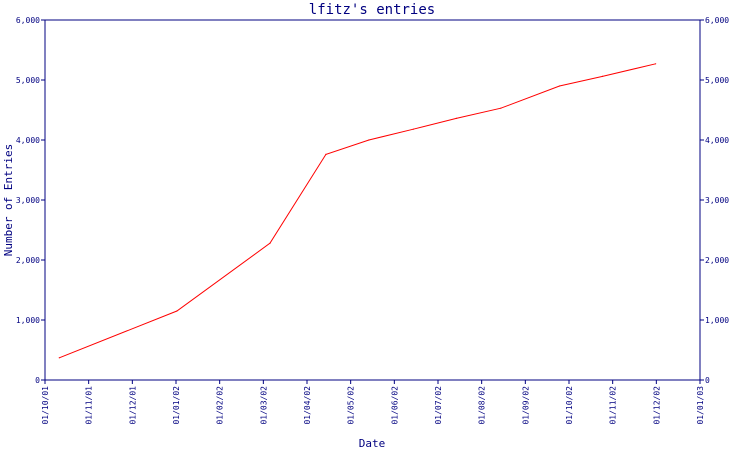 Image resolution: width=750 pixels, height=455 pixels. I want to click on y-tick-label-right: 3,000, so click(717, 200).